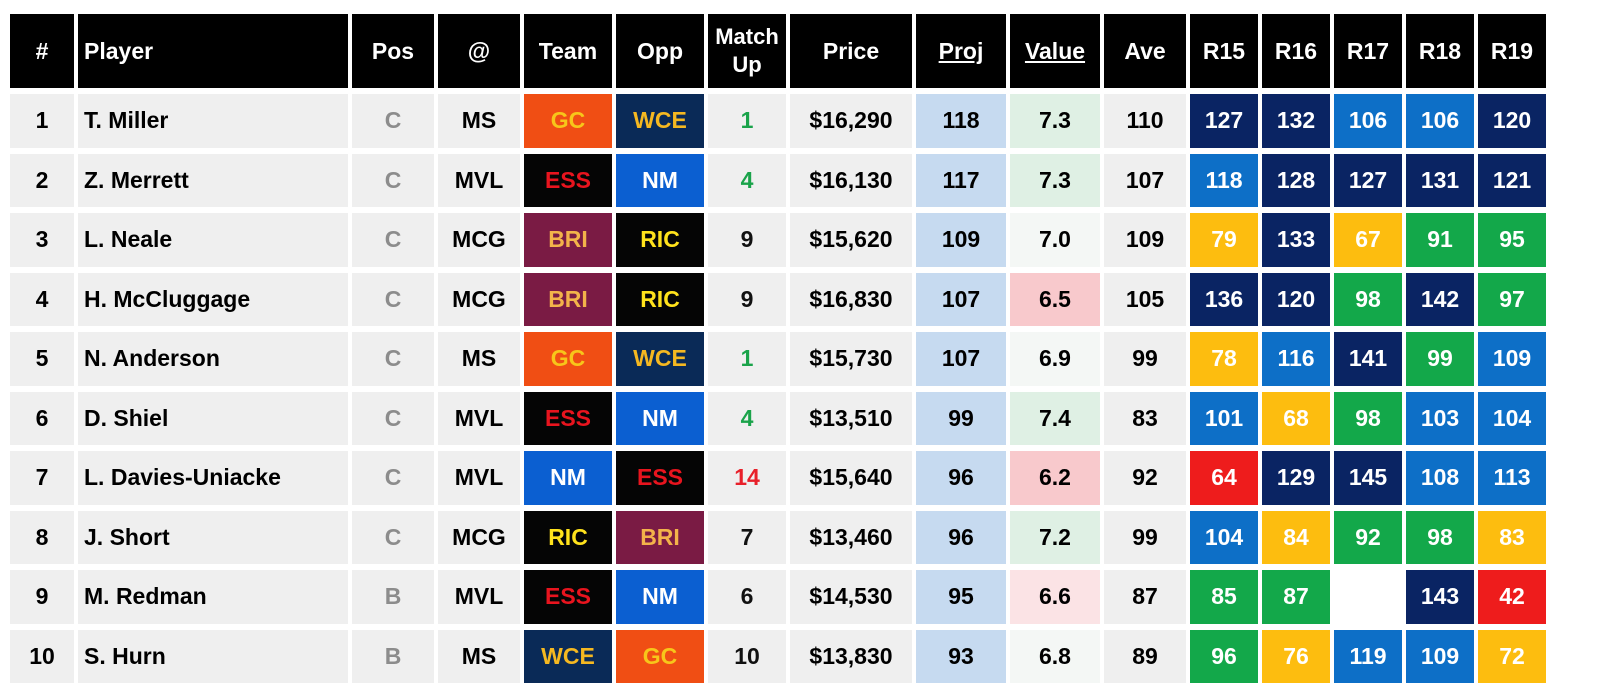 This screenshot has height=694, width=1600. I want to click on round-score-cell: 78, so click(1224, 359).